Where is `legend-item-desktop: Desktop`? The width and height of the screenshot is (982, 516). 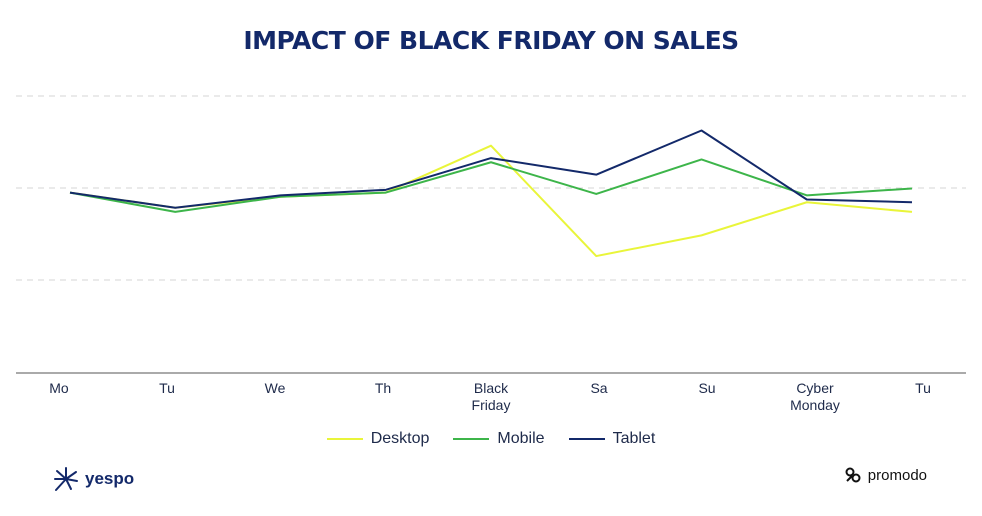 legend-item-desktop: Desktop is located at coordinates (378, 439).